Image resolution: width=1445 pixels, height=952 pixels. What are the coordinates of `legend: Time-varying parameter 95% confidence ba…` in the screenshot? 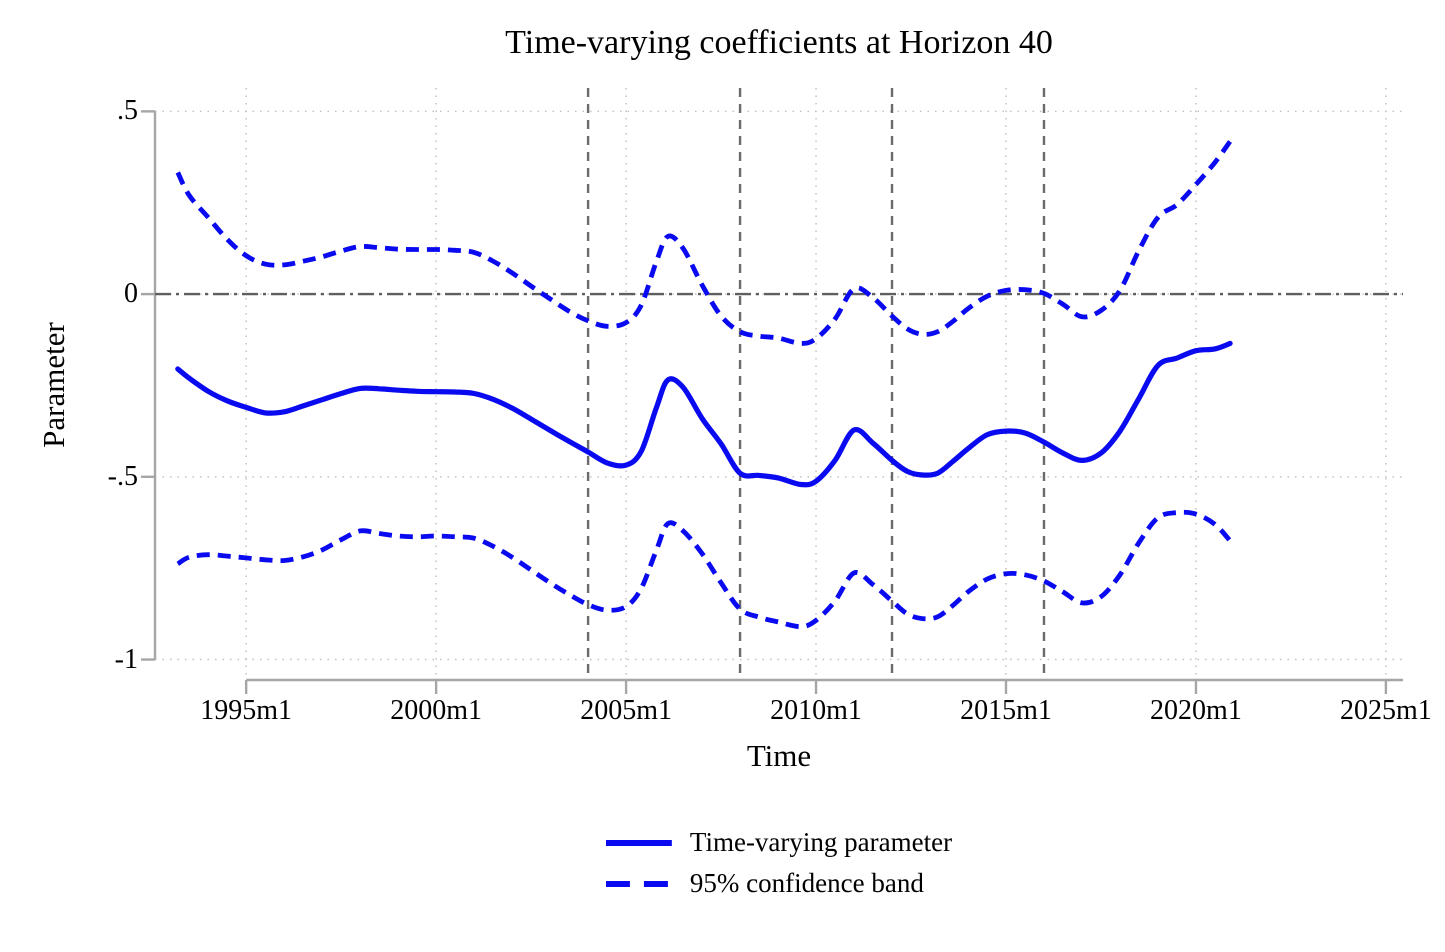 It's located at (779, 863).